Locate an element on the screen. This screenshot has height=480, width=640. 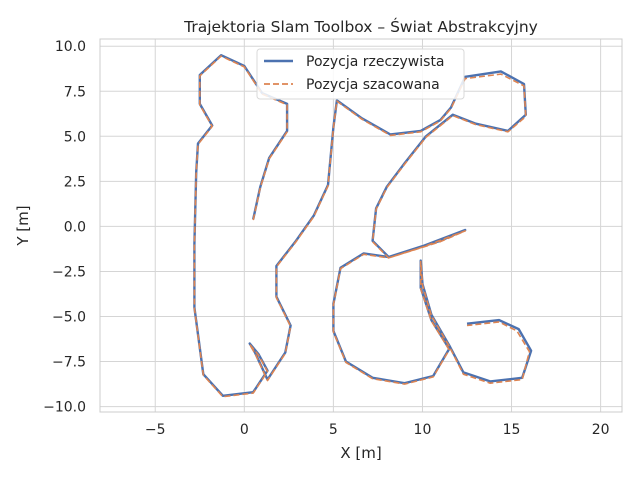
x-tick-label: 10 is located at coordinates (423, 430).